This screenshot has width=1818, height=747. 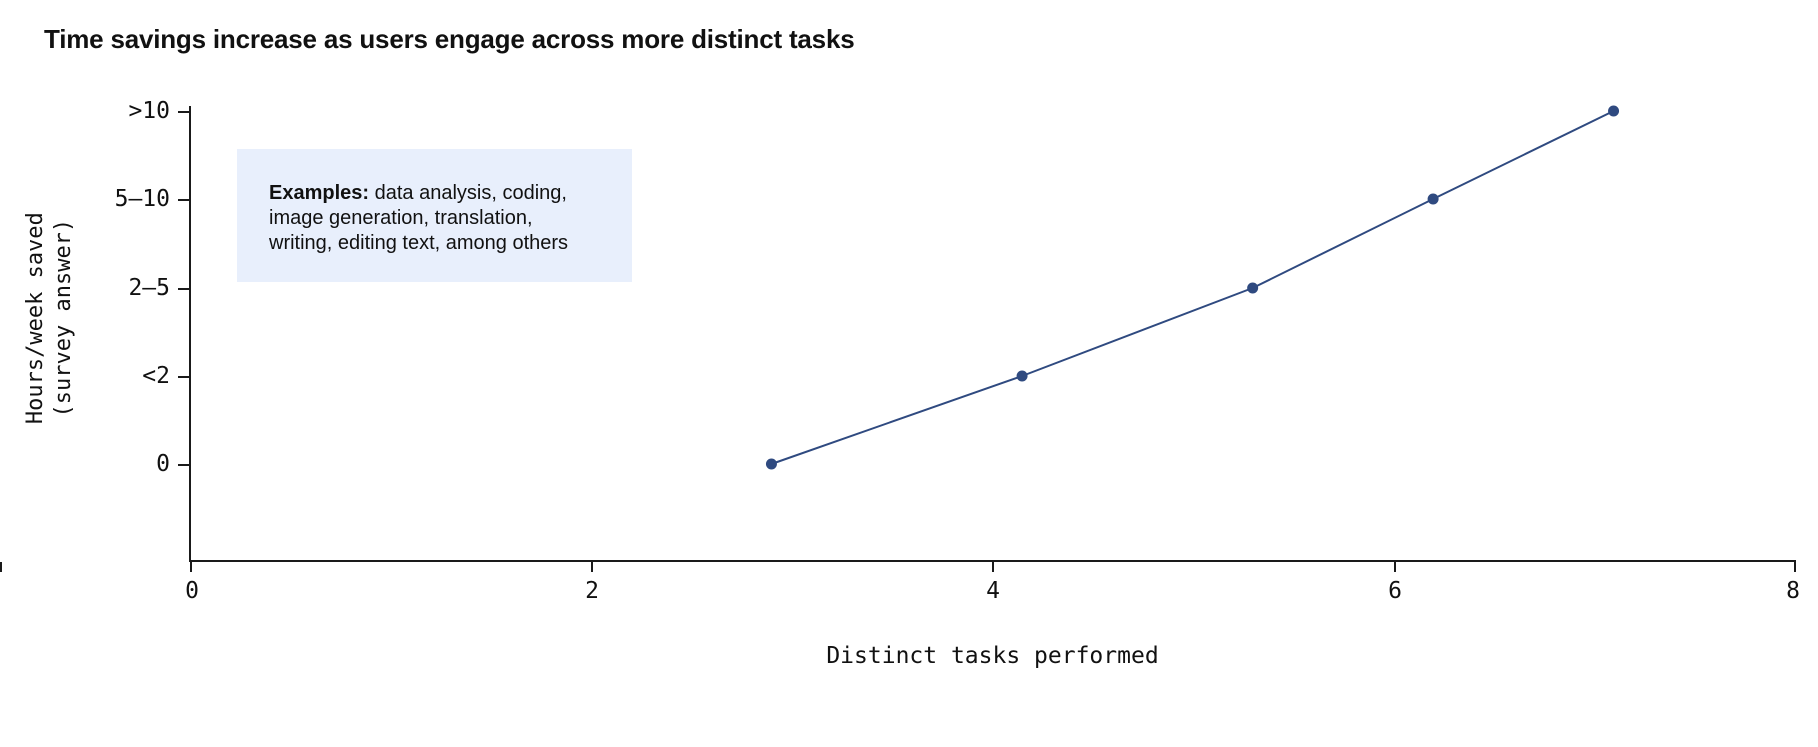 What do you see at coordinates (401, 218) in the screenshot?
I see `examples-callout-line2: image generation, translation,` at bounding box center [401, 218].